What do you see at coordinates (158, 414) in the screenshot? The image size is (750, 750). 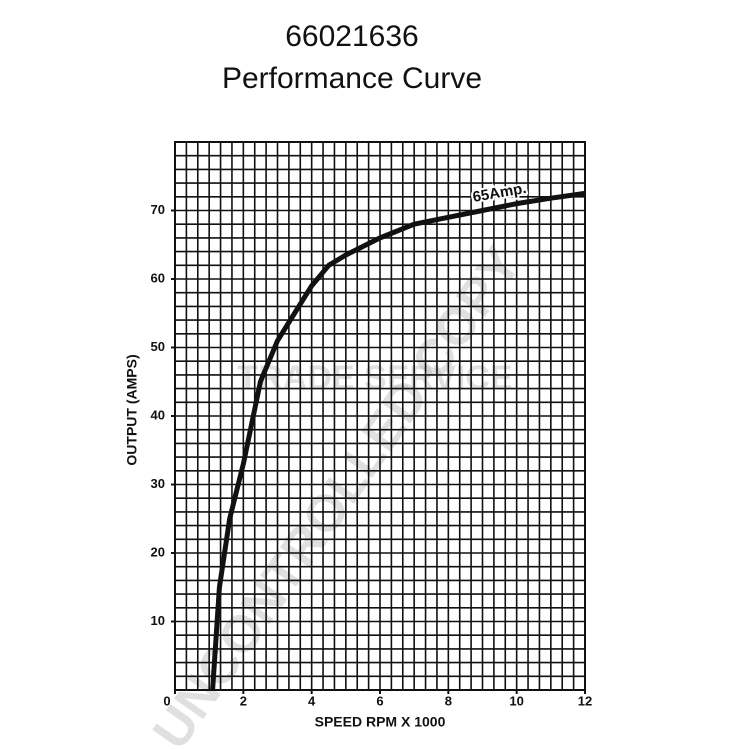 I see `y-tick-label: 40` at bounding box center [158, 414].